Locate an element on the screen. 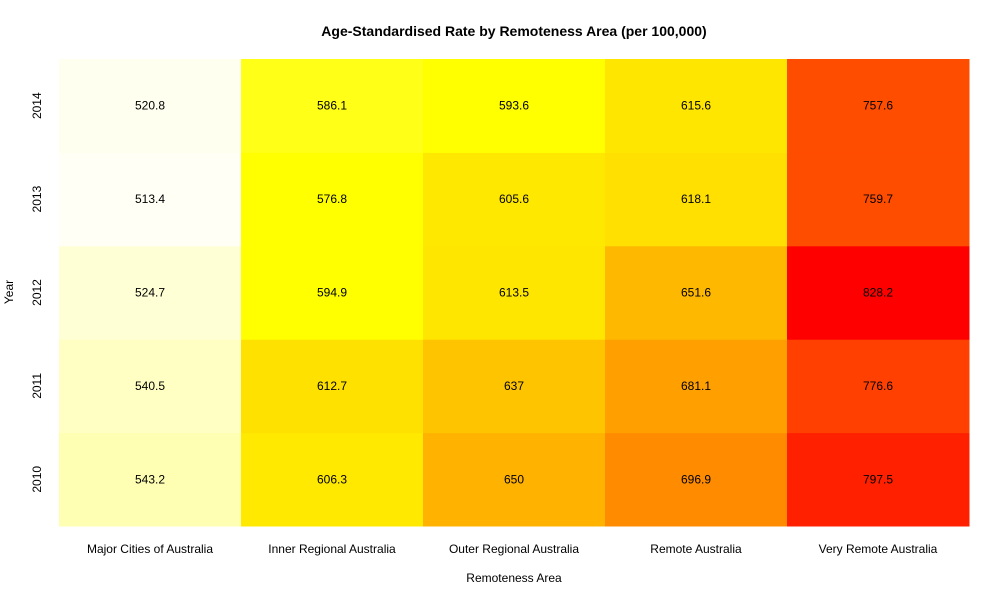 Image resolution: width=1000 pixels, height=600 pixels. y-tick-label: 2012 is located at coordinates (37, 292).